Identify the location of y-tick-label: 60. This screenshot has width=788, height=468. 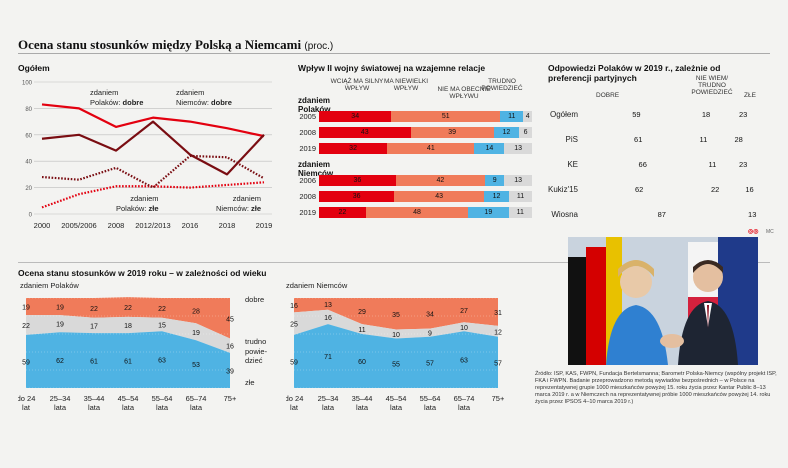
(28, 136).